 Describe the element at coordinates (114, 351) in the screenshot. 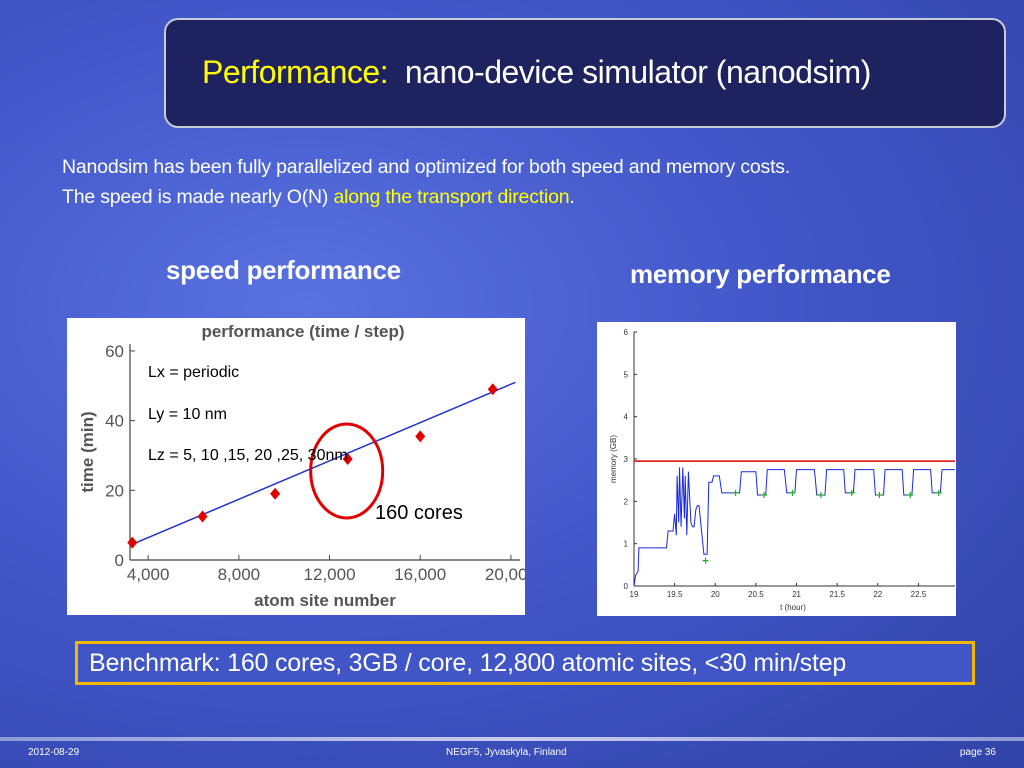

I see `y-tick-label: 60` at that location.